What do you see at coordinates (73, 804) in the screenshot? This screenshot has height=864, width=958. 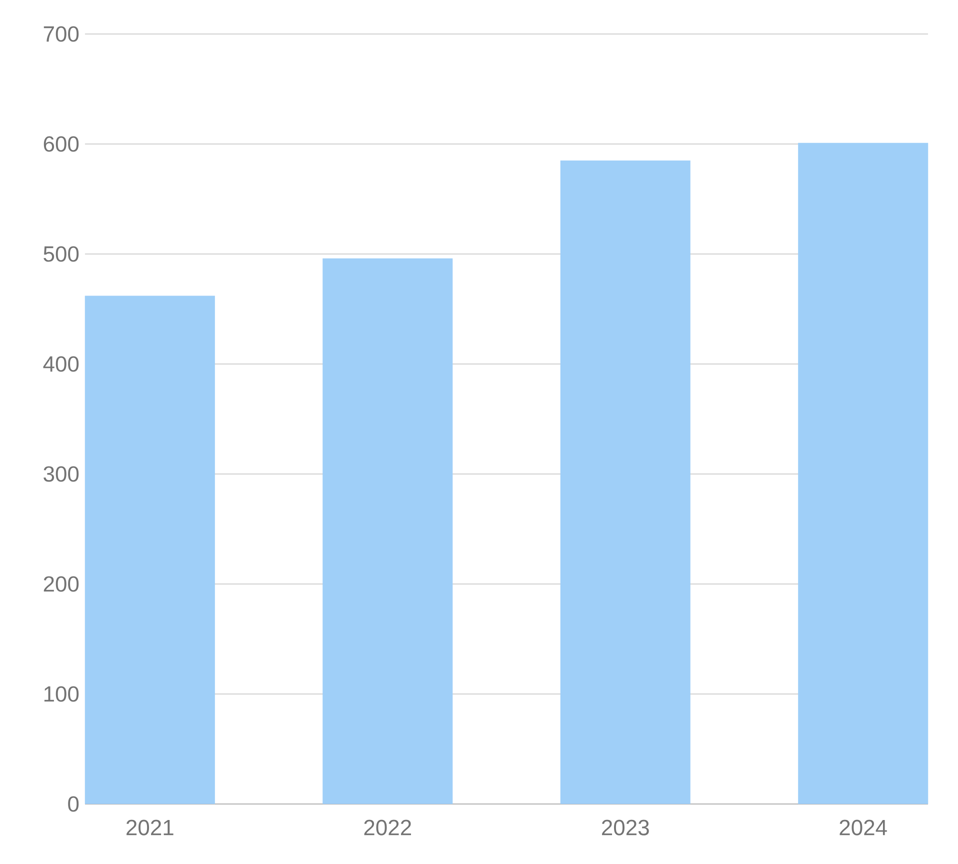 I see `y-tick-label: 0` at bounding box center [73, 804].